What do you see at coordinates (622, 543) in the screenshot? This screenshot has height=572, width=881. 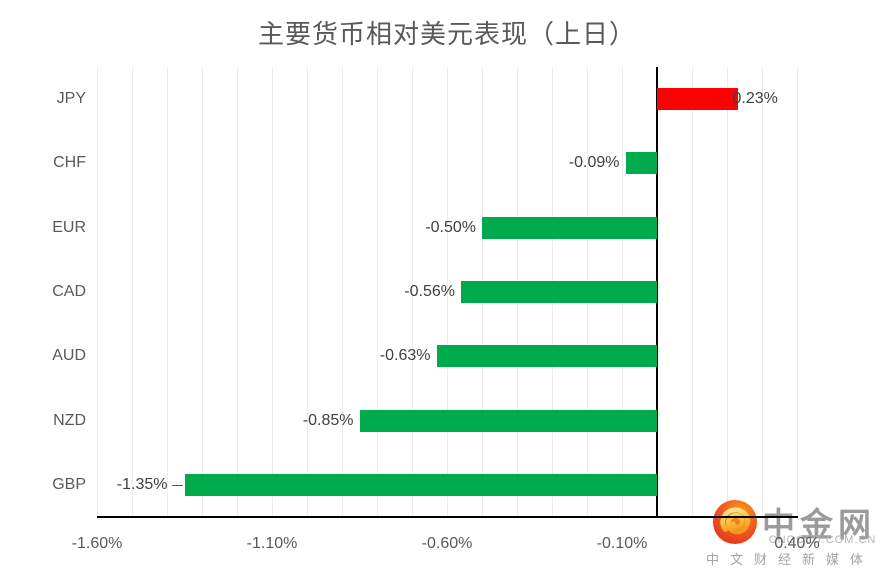 I see `x-tick-label: -0.10%` at bounding box center [622, 543].